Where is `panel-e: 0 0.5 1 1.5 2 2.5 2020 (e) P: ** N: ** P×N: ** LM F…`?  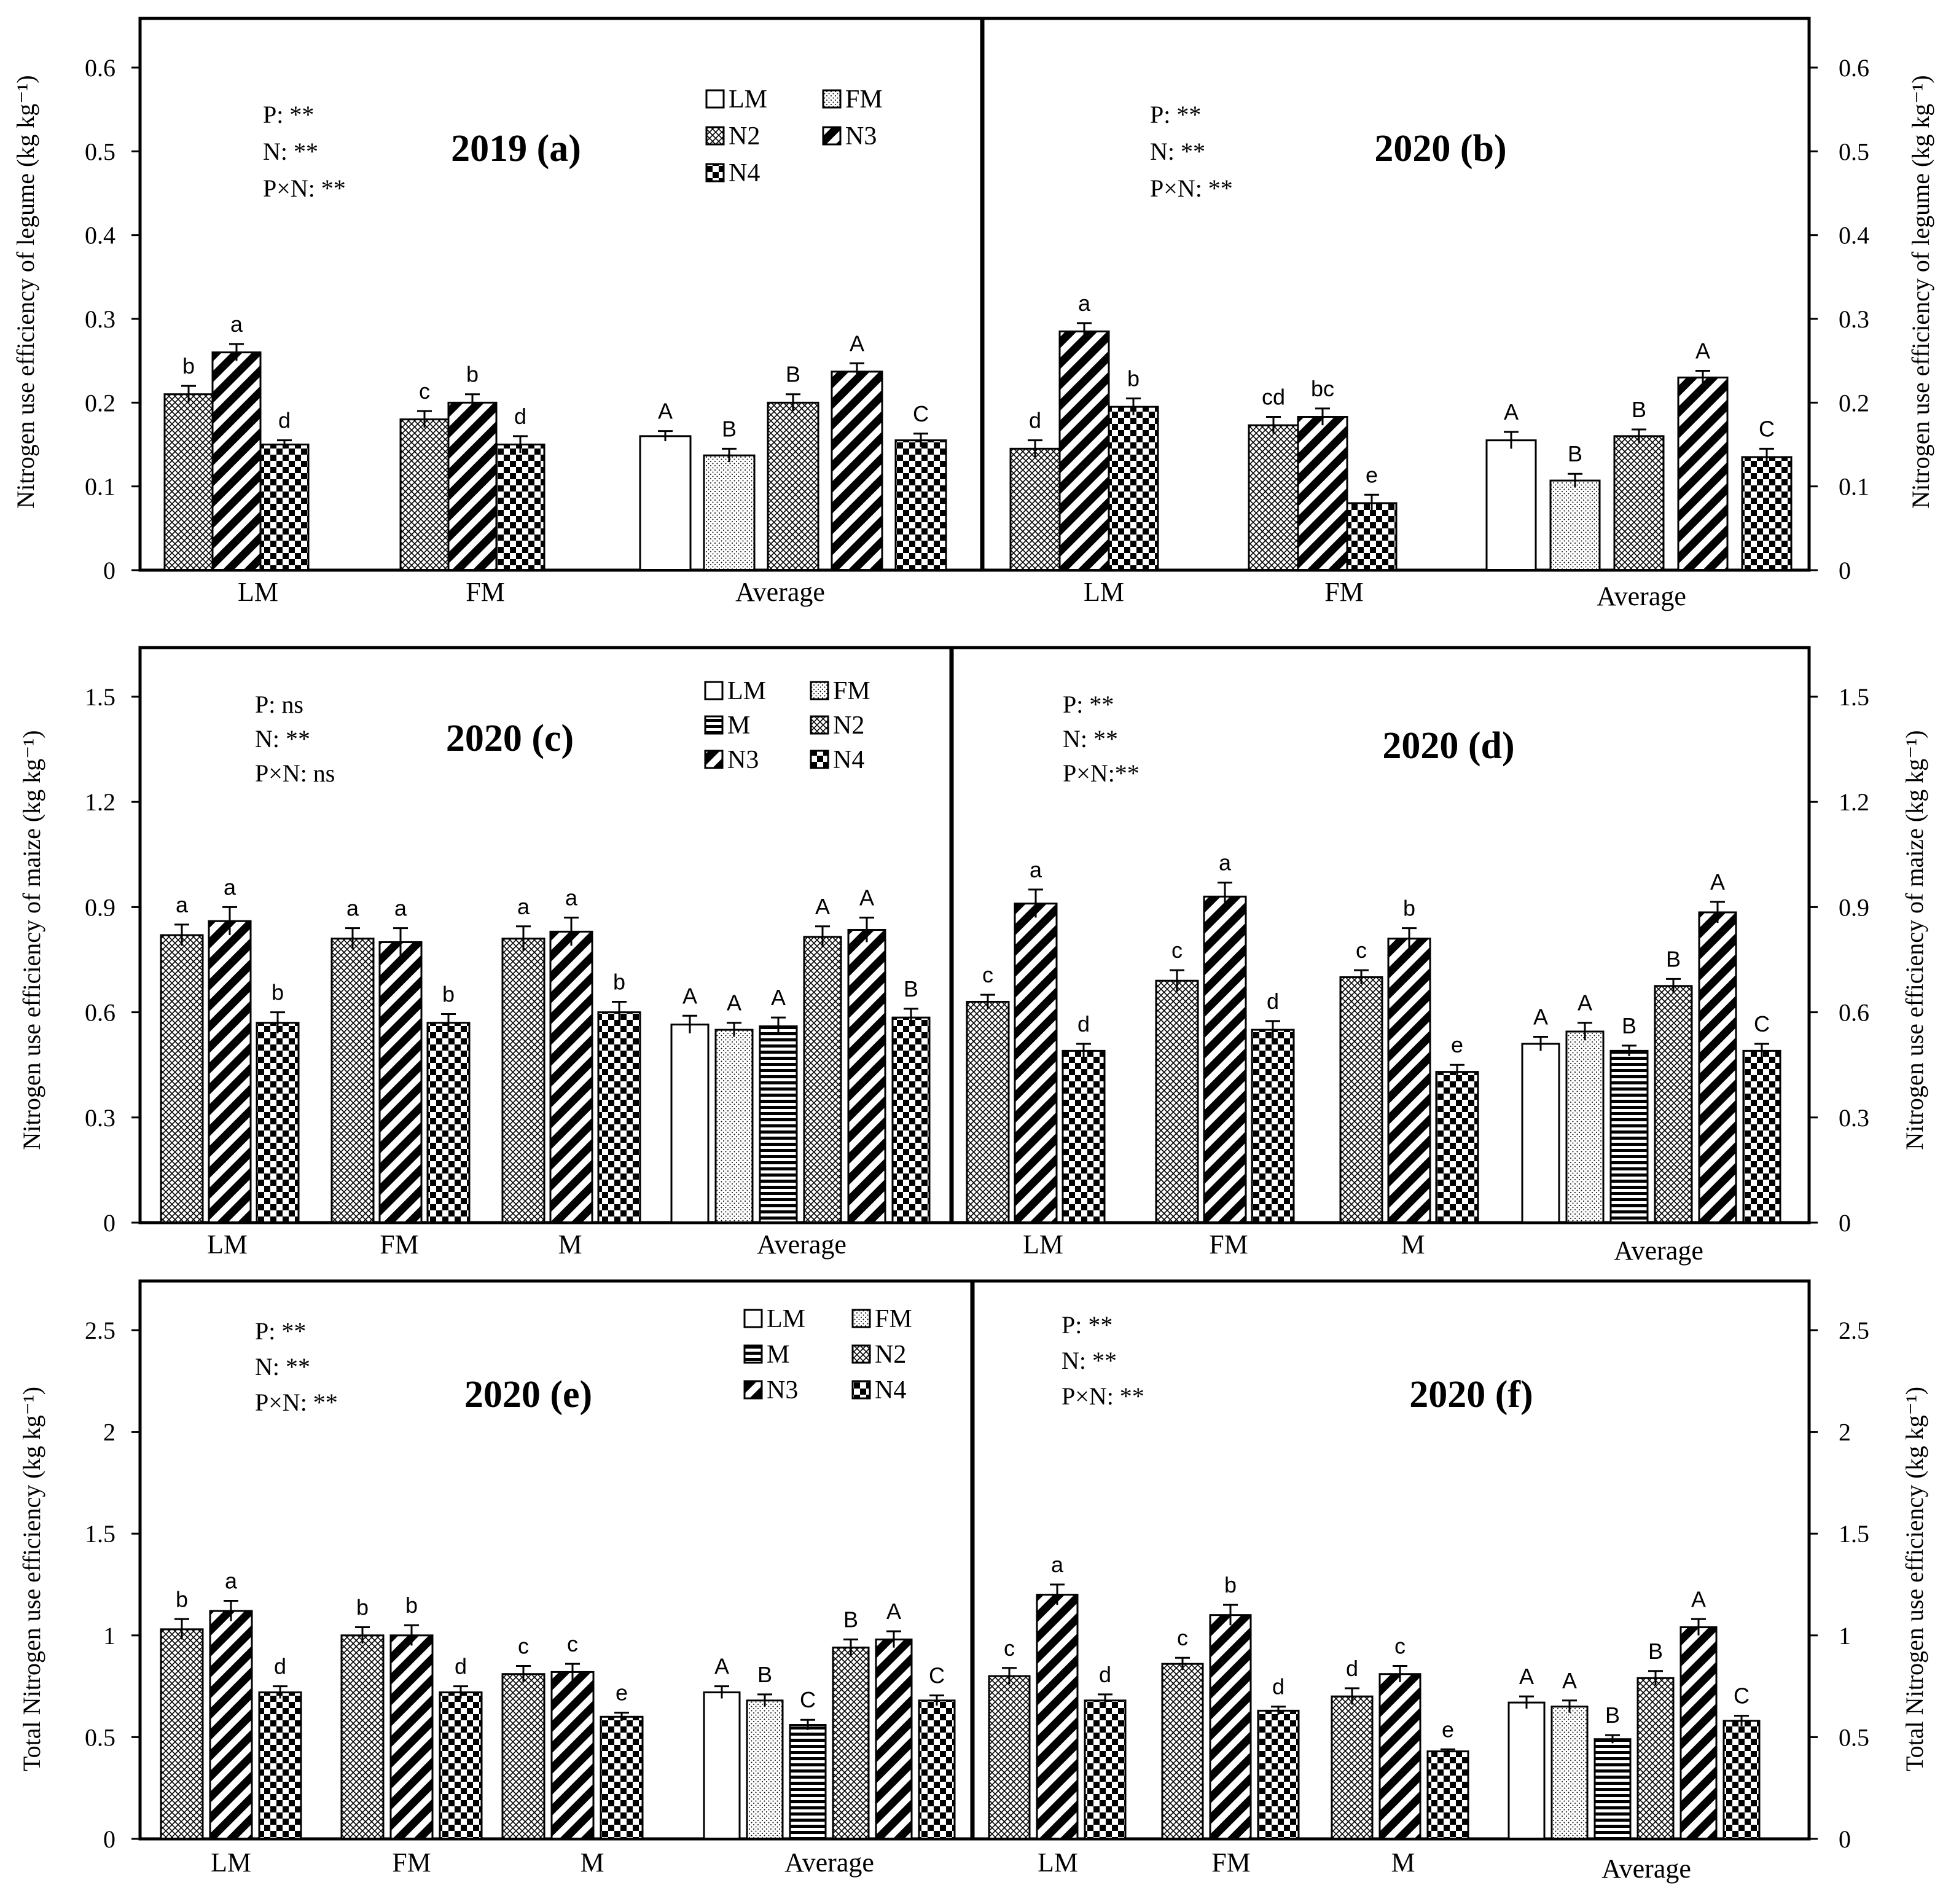
panel-e: 0 0.5 1 1.5 2 2.5 2020 (e) P: ** N: ** P×N: ** LM F… is located at coordinates (530, 1578).